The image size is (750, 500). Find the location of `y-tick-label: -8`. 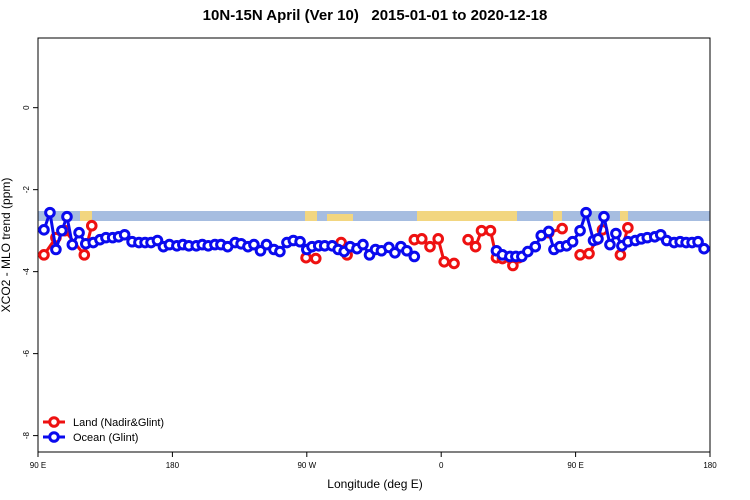

y-tick-label: -8 is located at coordinates (26, 436).